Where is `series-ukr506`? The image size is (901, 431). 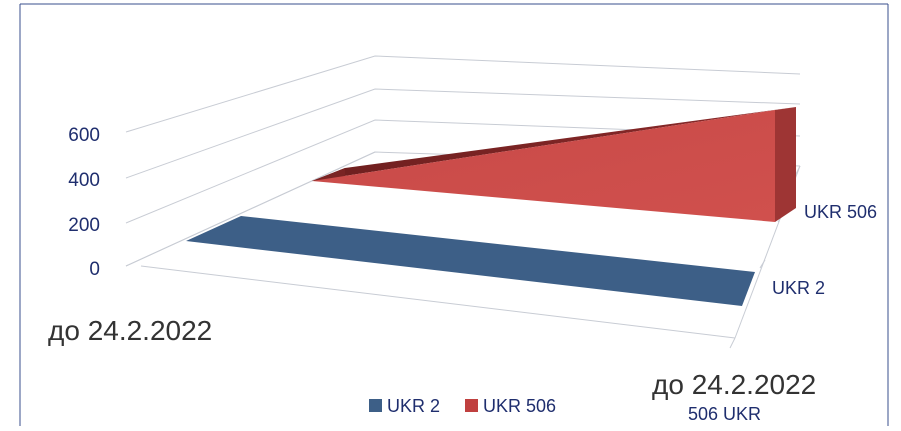
series-ukr506 is located at coordinates (554, 164).